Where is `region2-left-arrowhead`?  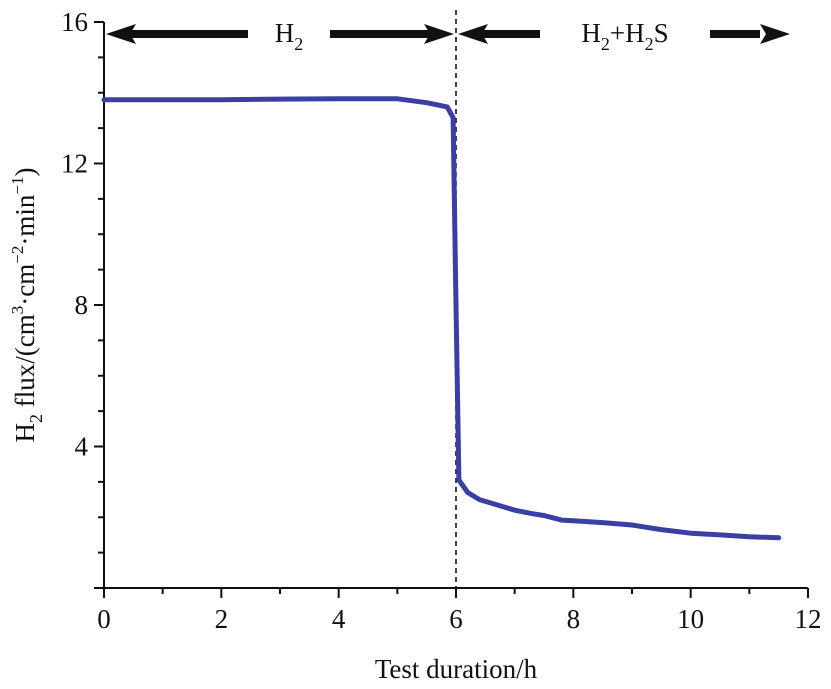
region2-left-arrowhead is located at coordinates (473, 34).